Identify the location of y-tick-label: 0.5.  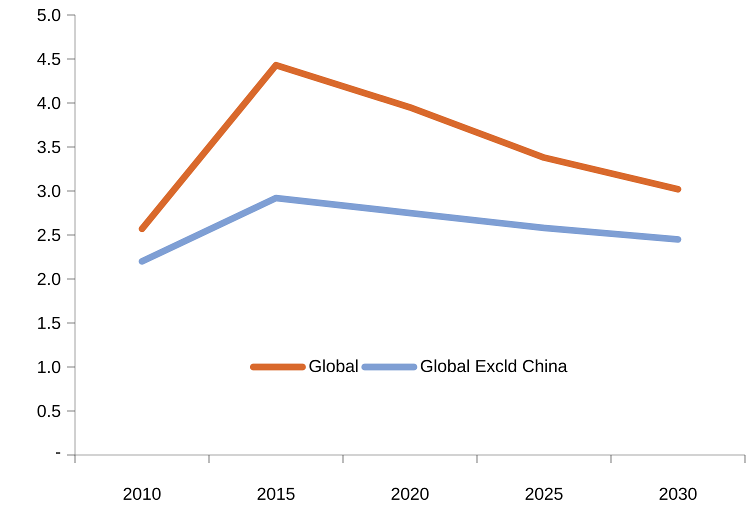
(49, 411).